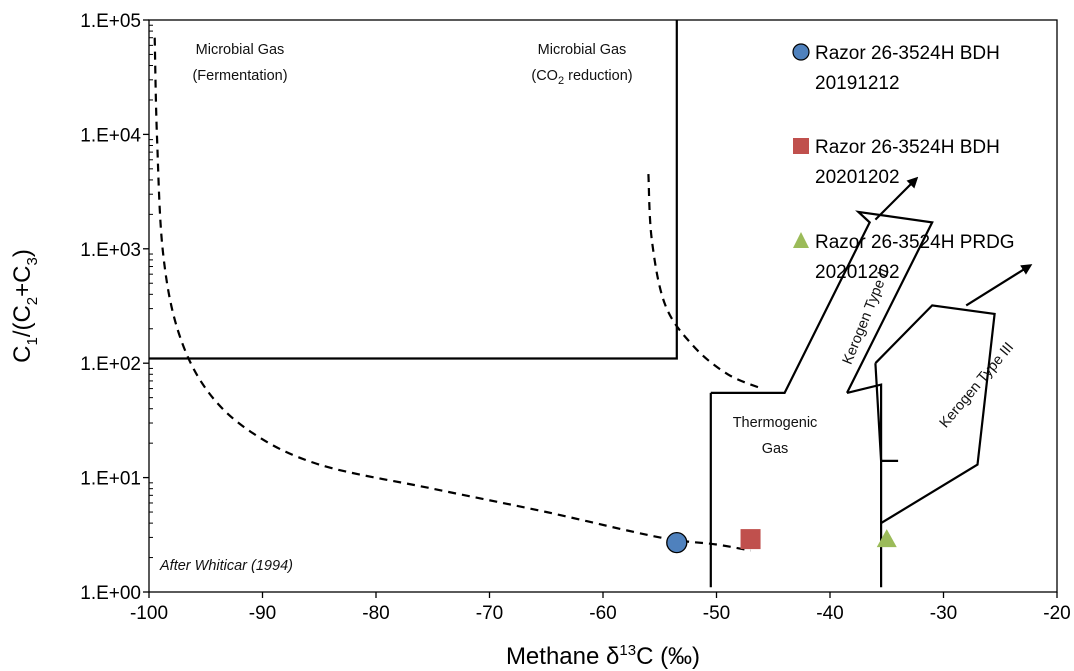 This screenshot has width=1074, height=671. I want to click on x-tick-label: -30, so click(943, 613).